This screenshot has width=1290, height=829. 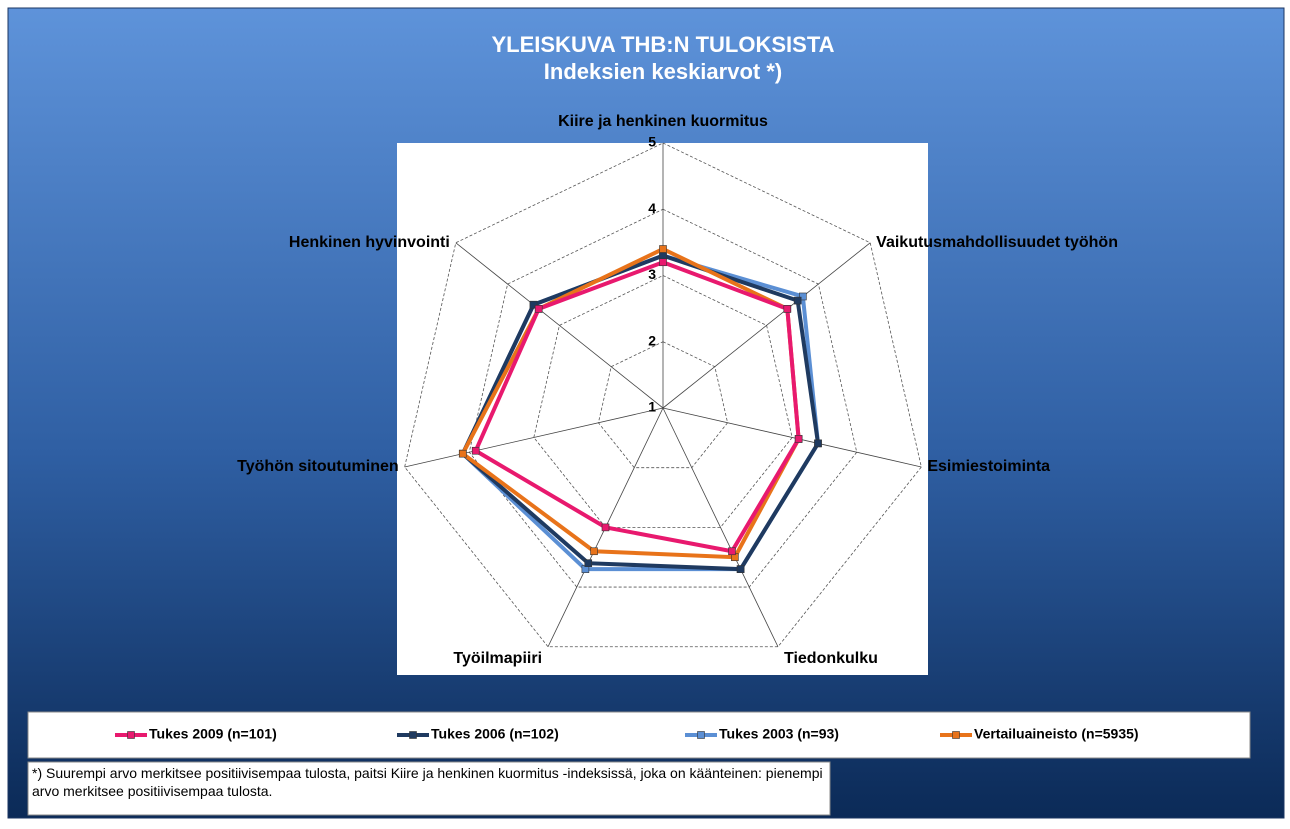 What do you see at coordinates (652, 407) in the screenshot?
I see `tick-label: 1` at bounding box center [652, 407].